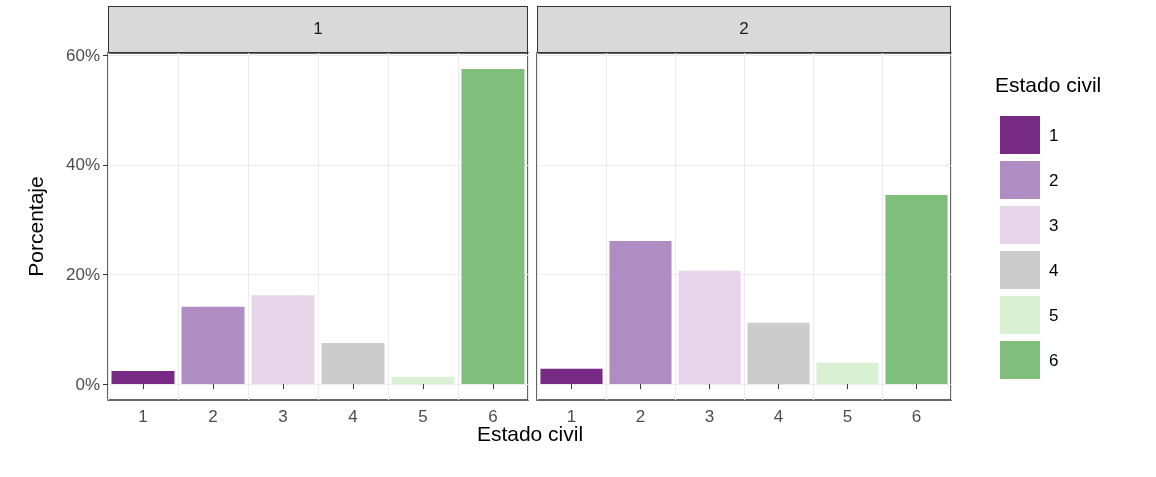  I want to click on legend-label: 4, so click(1054, 270).